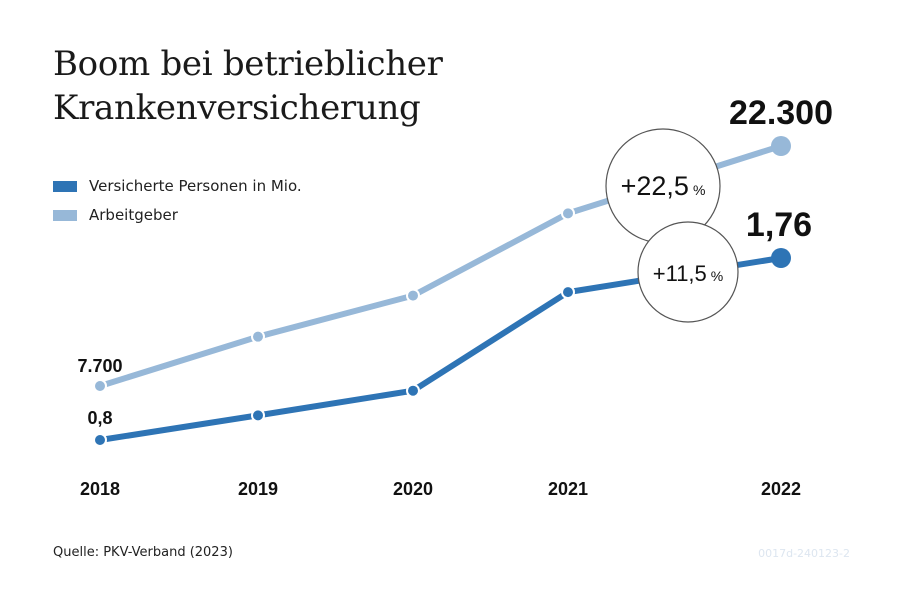  I want to click on label-versicherte-2022: 1,76, so click(779, 225).